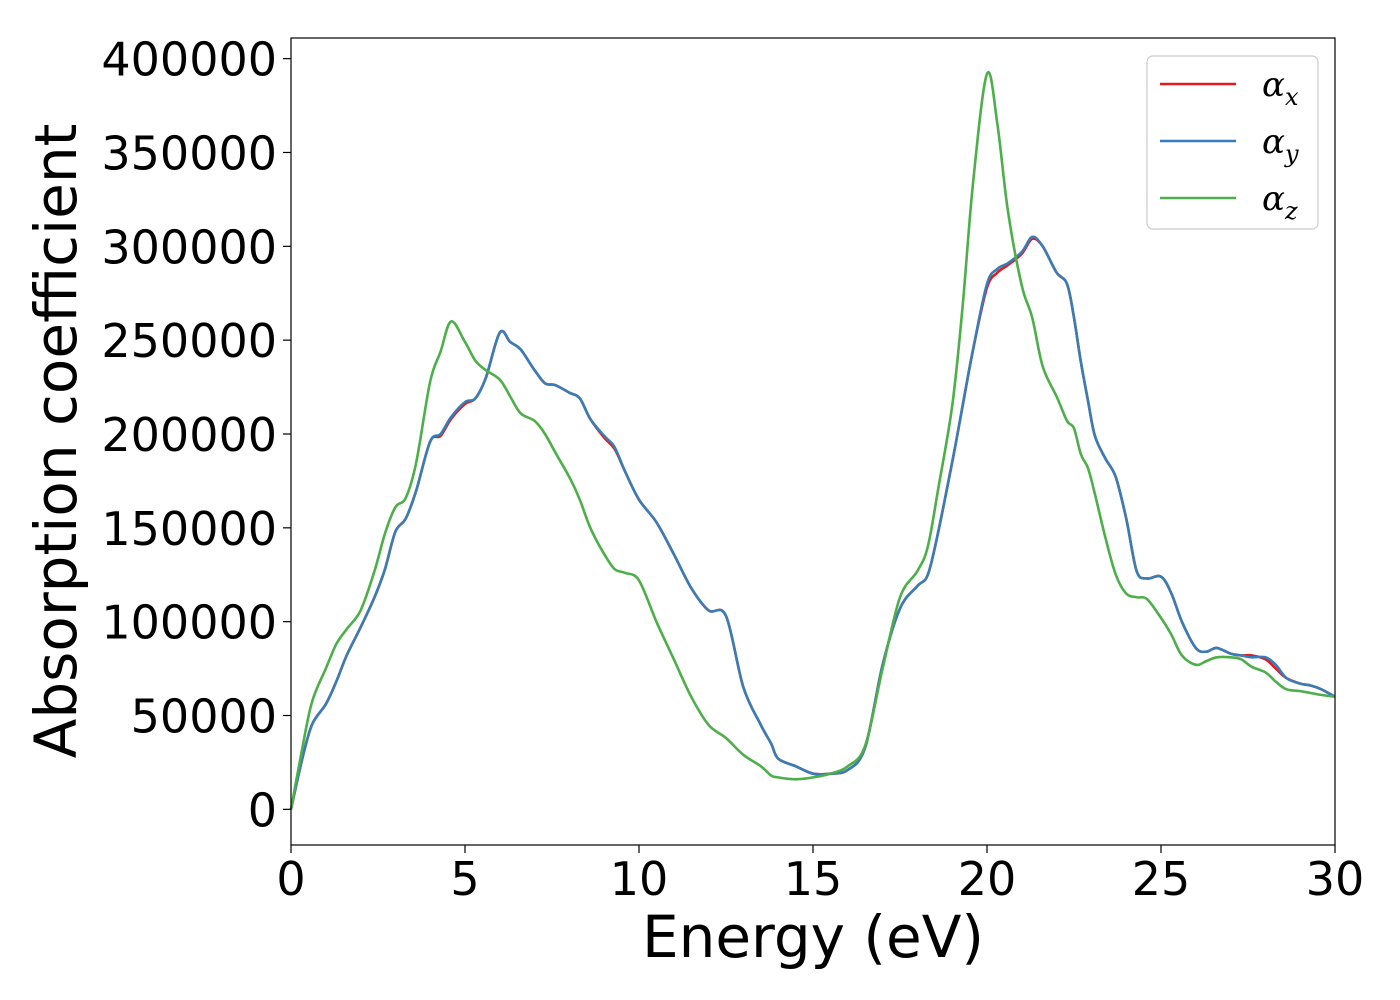 The width and height of the screenshot is (1400, 1000). What do you see at coordinates (189, 529) in the screenshot?
I see `y-tick-label: 150000` at bounding box center [189, 529].